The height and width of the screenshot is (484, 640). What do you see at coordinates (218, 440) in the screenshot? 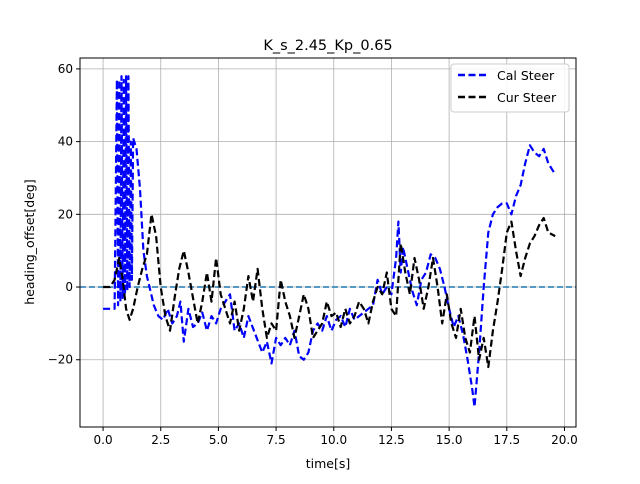
I see `x-tick-label: 5.0` at bounding box center [218, 440].